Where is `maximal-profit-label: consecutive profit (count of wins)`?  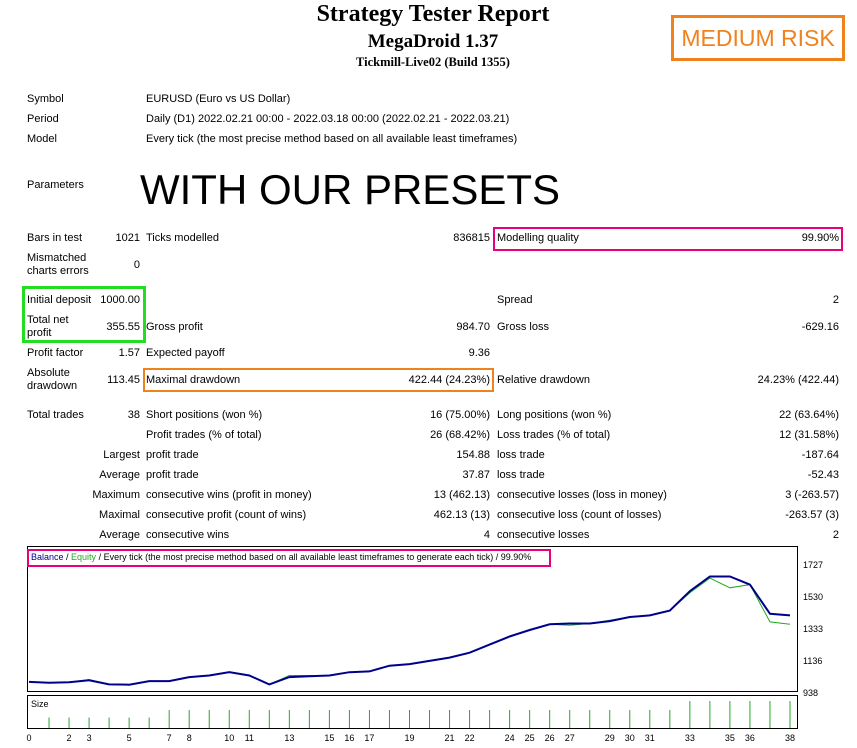
maximal-profit-label: consecutive profit (count of wins) is located at coordinates (226, 515).